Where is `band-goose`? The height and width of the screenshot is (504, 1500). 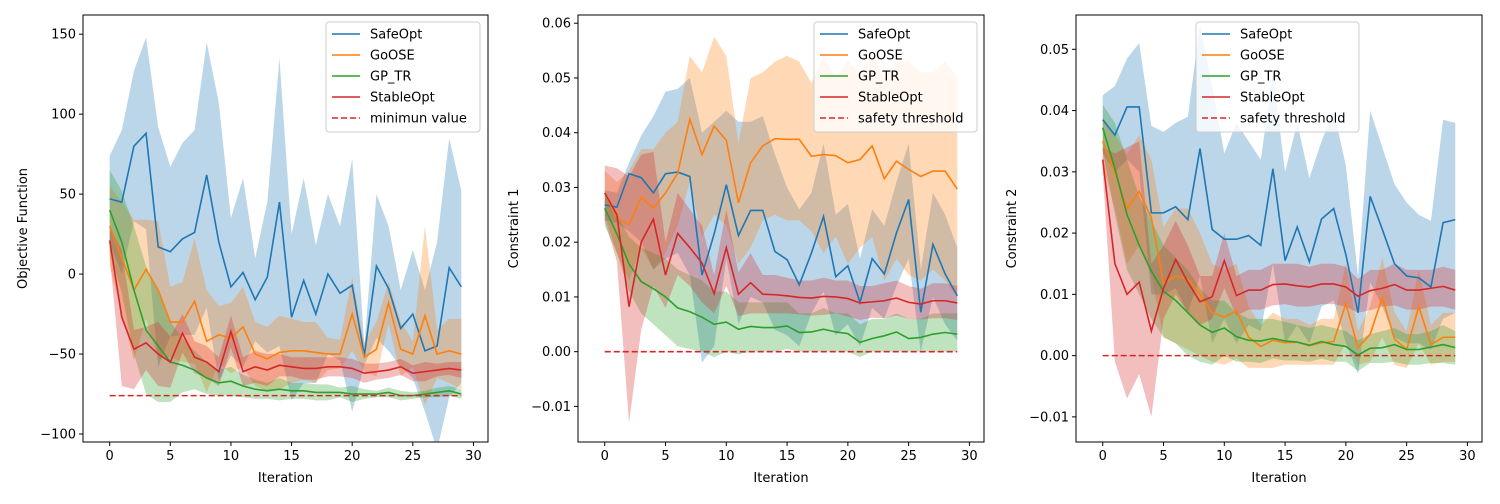 band-goose is located at coordinates (1279, 242).